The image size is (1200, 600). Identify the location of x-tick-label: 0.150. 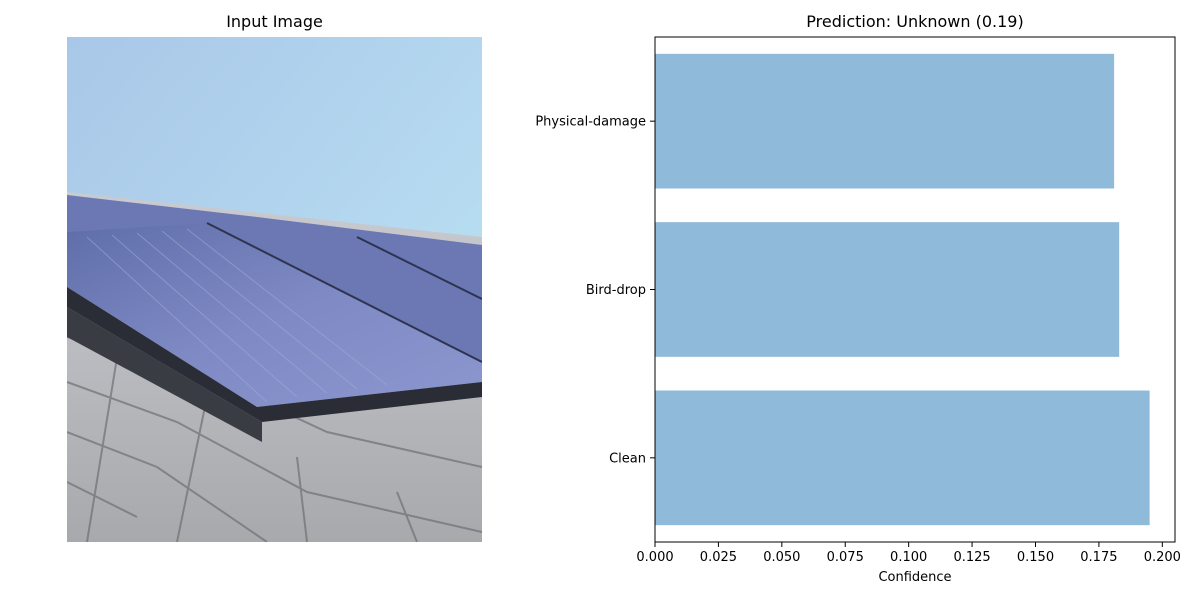
(1035, 557).